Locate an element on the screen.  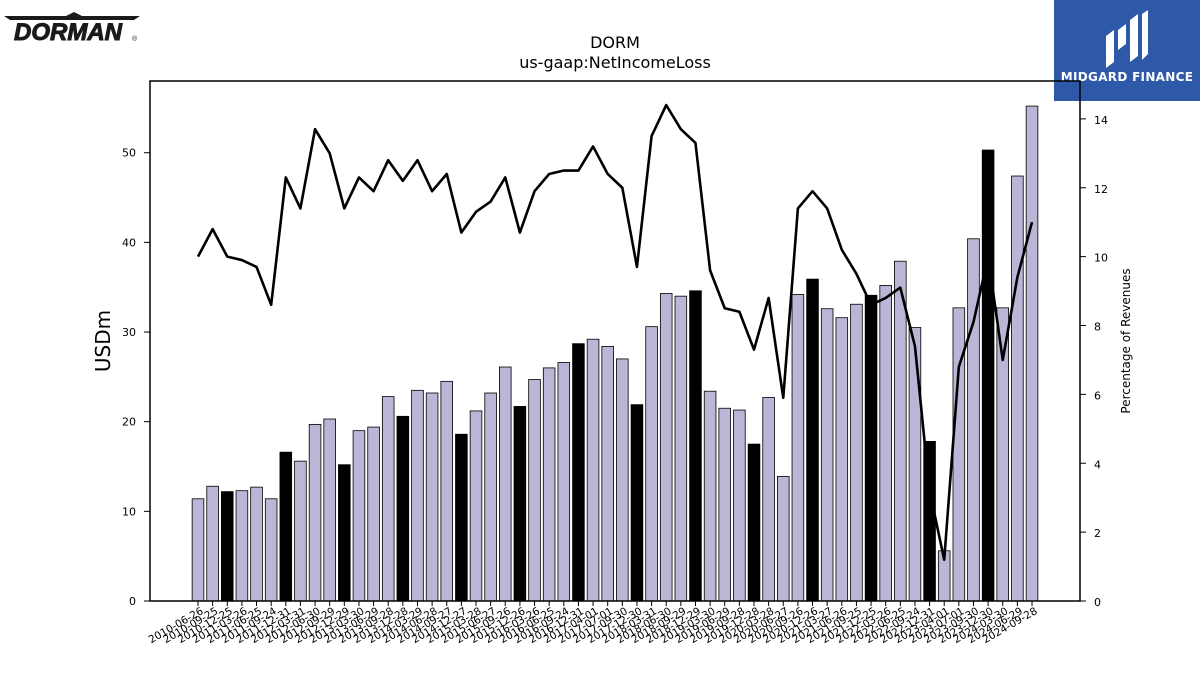
midgard-m-icon is located at coordinates (1127, 39).